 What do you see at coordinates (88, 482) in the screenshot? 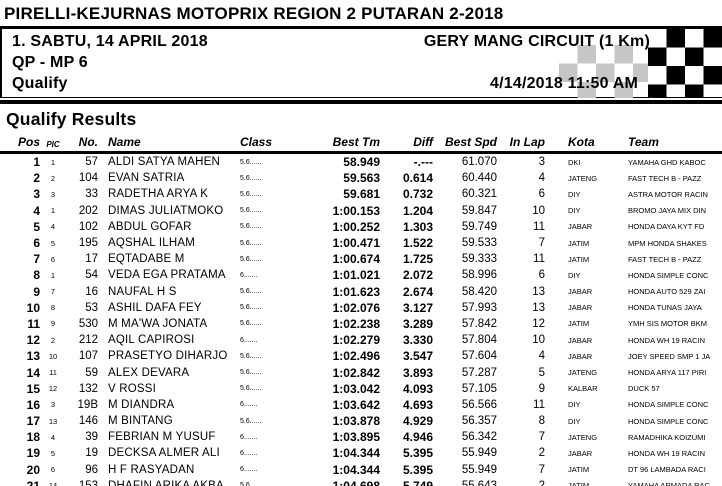
I see `cell-no: 153` at bounding box center [88, 482].